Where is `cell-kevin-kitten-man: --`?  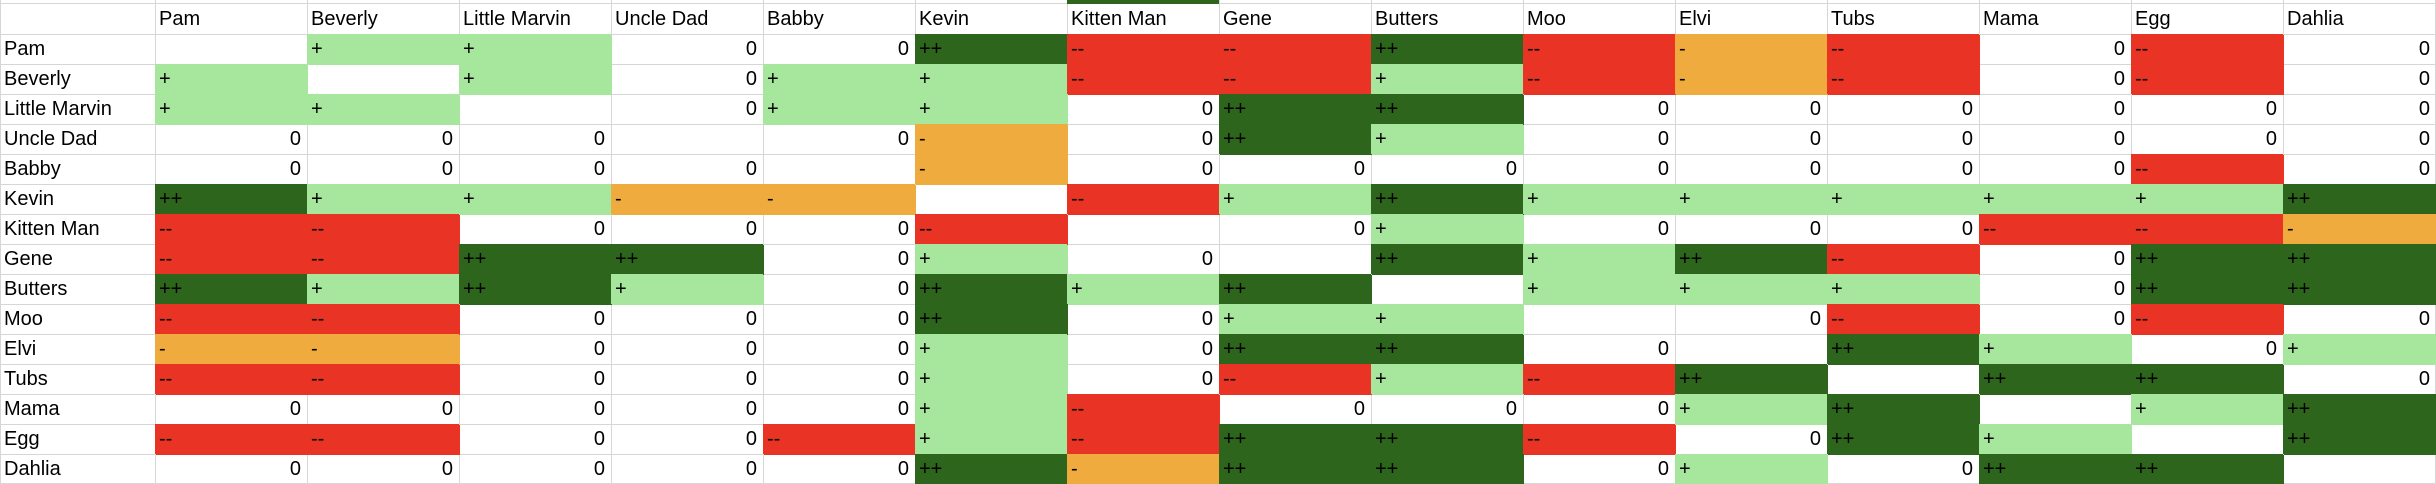 cell-kevin-kitten-man: -- is located at coordinates (1143, 199).